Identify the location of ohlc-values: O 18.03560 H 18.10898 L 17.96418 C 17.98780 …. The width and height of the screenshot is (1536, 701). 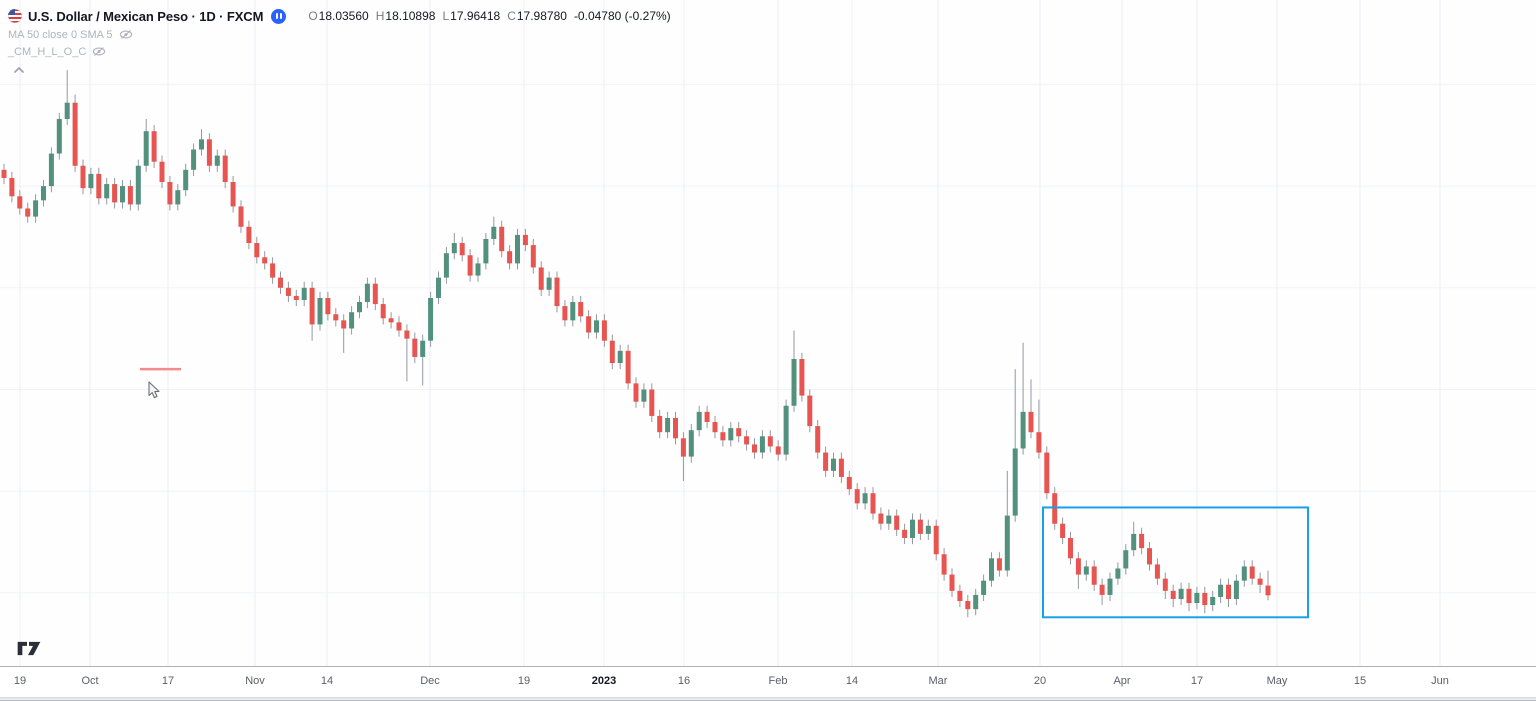
(489, 16).